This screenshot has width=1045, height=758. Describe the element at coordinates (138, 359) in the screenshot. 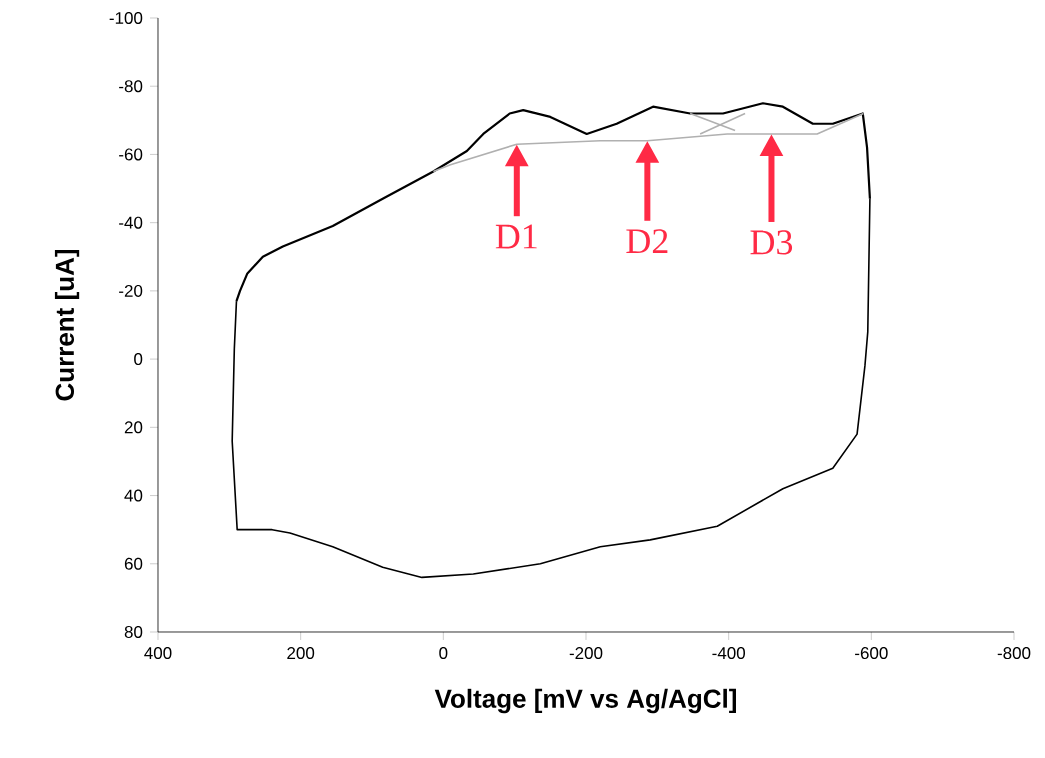

I see `y-tick-label: 0` at that location.